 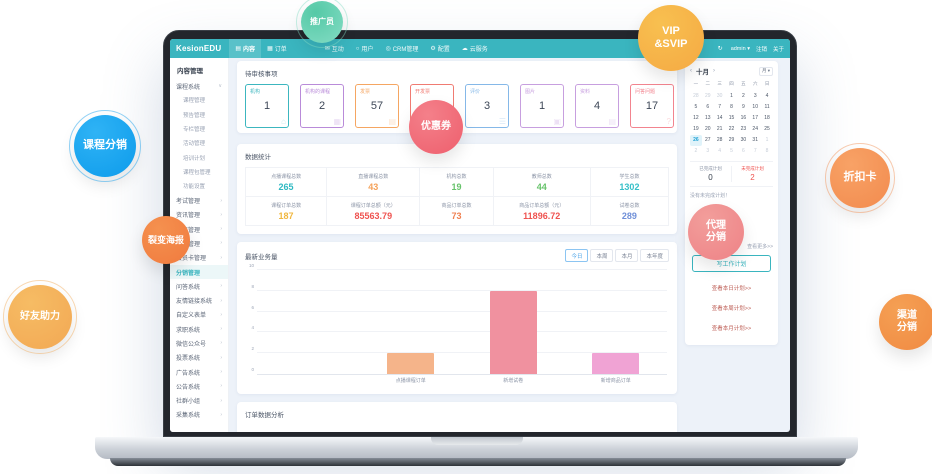 What do you see at coordinates (731, 309) in the screenshot?
I see `plan-link: 查看本周计划>>` at bounding box center [731, 309].